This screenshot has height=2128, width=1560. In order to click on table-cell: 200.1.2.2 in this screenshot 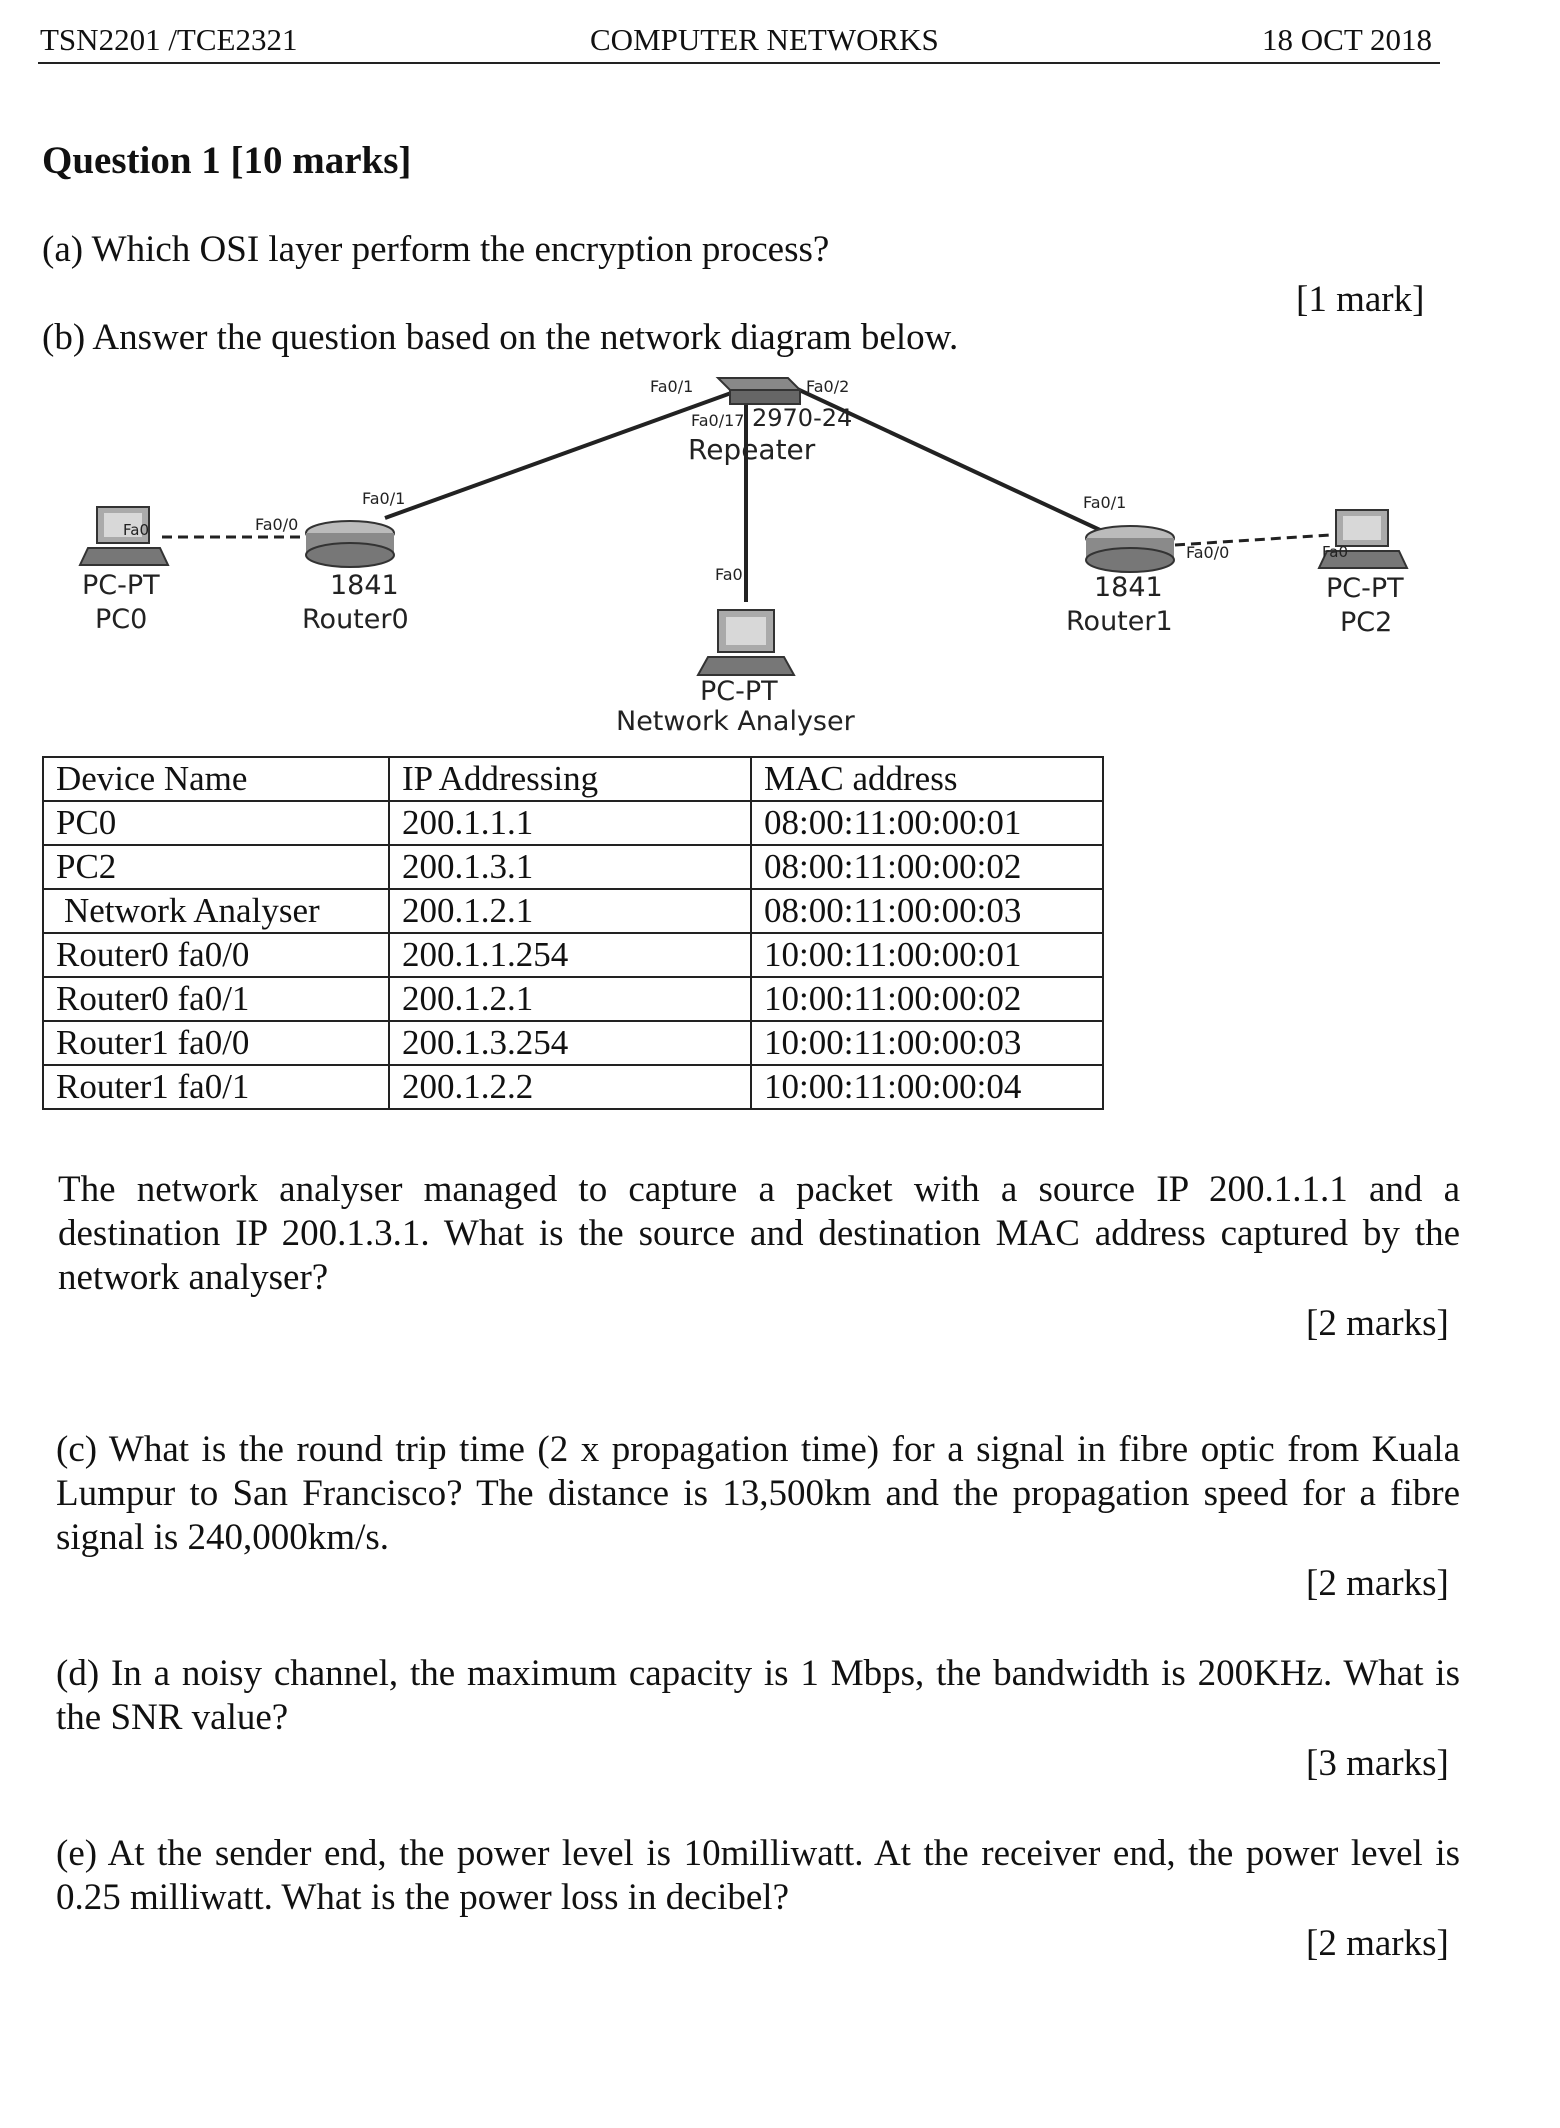, I will do `click(570, 1087)`.